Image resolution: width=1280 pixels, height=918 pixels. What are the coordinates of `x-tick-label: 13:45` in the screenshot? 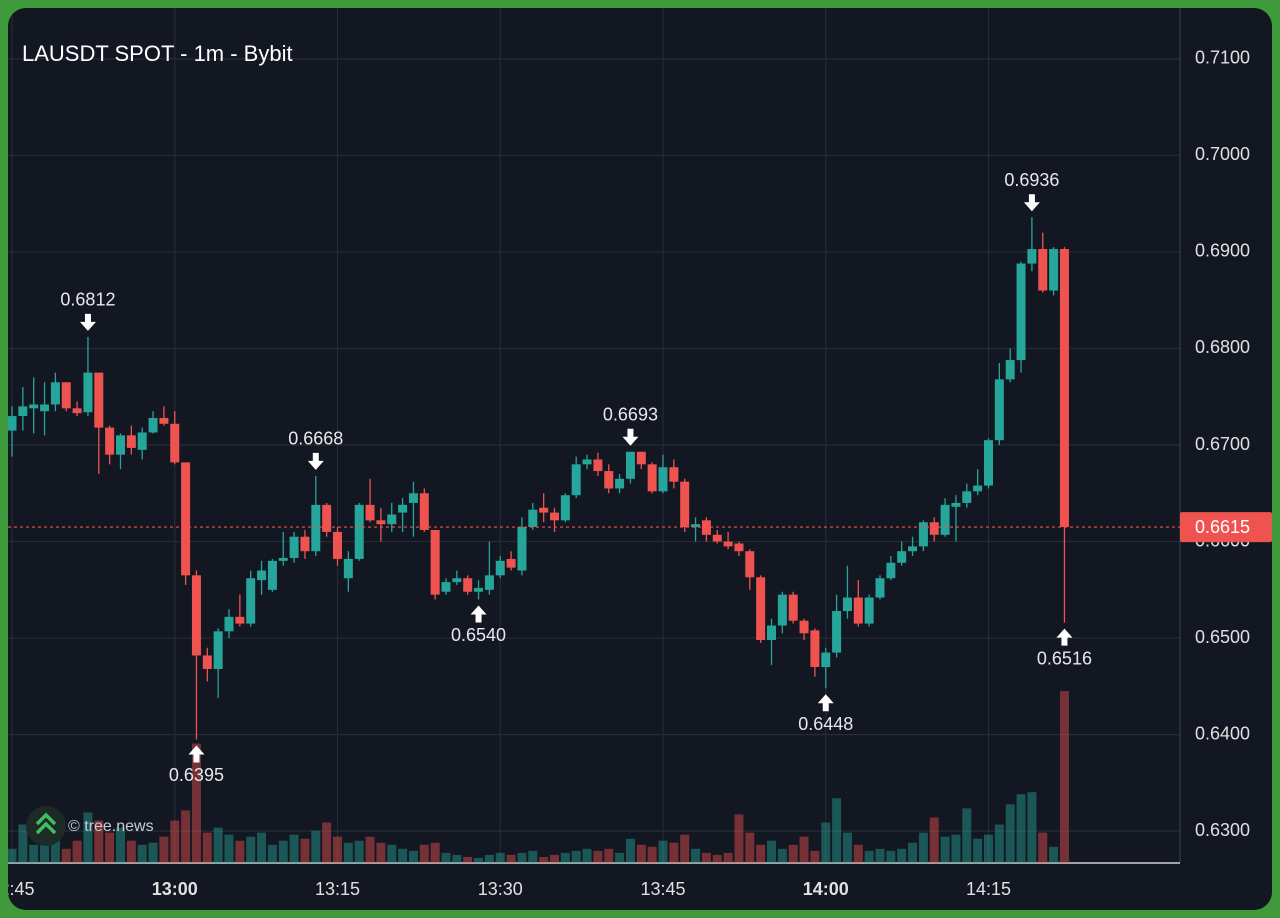 It's located at (662, 889).